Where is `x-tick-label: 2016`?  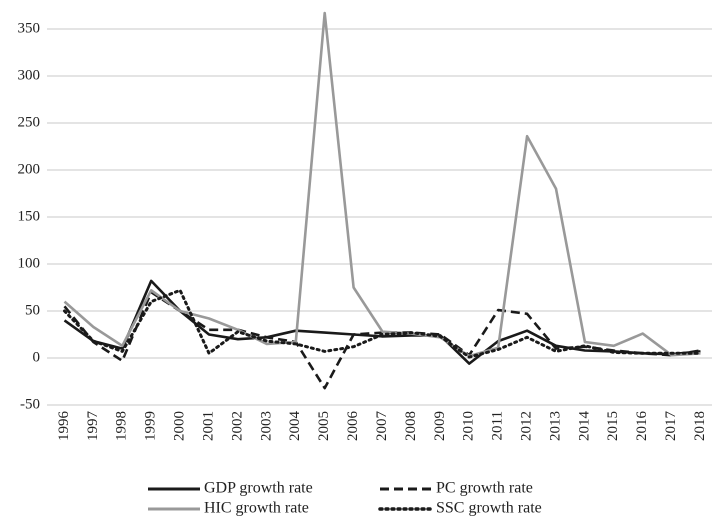
x-tick-label: 2016 is located at coordinates (642, 426).